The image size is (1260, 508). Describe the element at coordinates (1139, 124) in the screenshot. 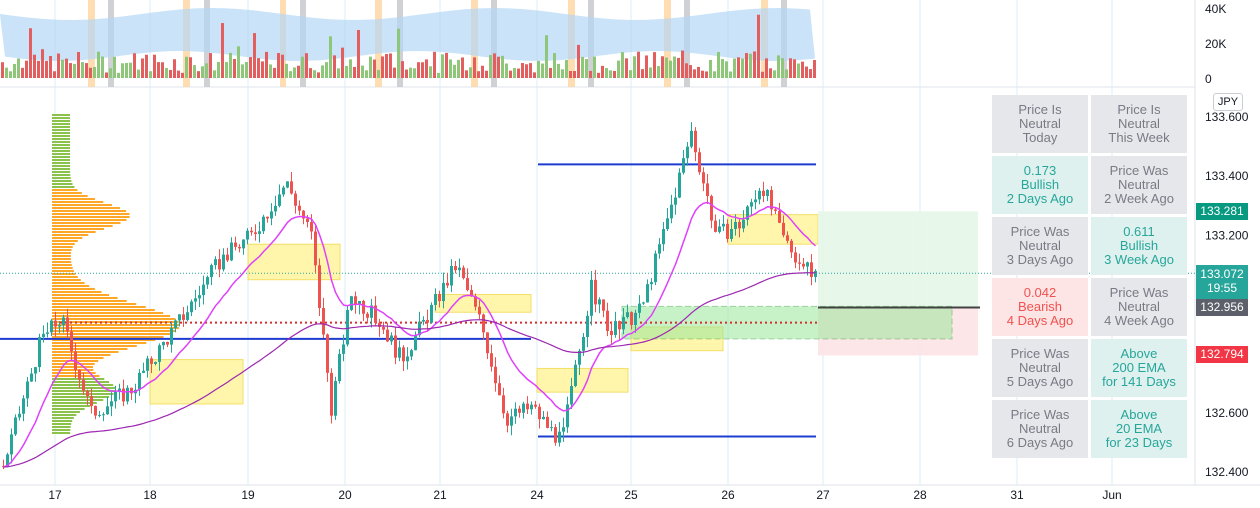

I see `status-cell: Price Is Neutral This Week` at that location.